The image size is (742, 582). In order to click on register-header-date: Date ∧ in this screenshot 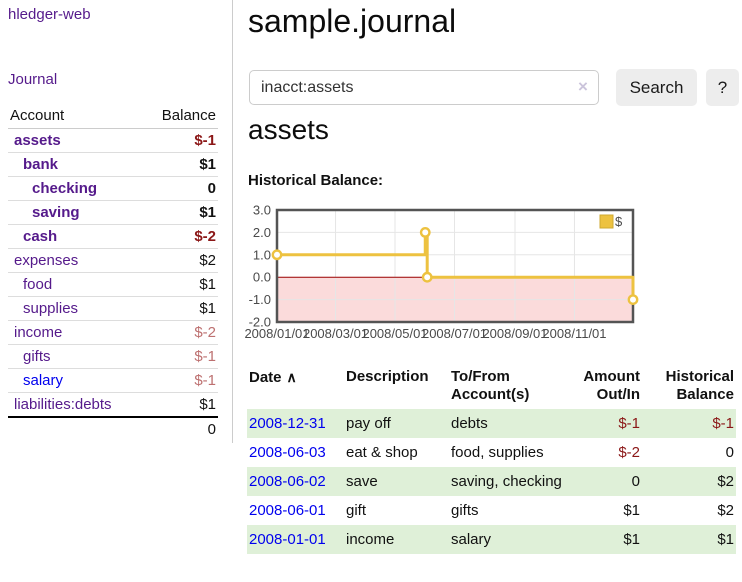, I will do `click(273, 377)`.